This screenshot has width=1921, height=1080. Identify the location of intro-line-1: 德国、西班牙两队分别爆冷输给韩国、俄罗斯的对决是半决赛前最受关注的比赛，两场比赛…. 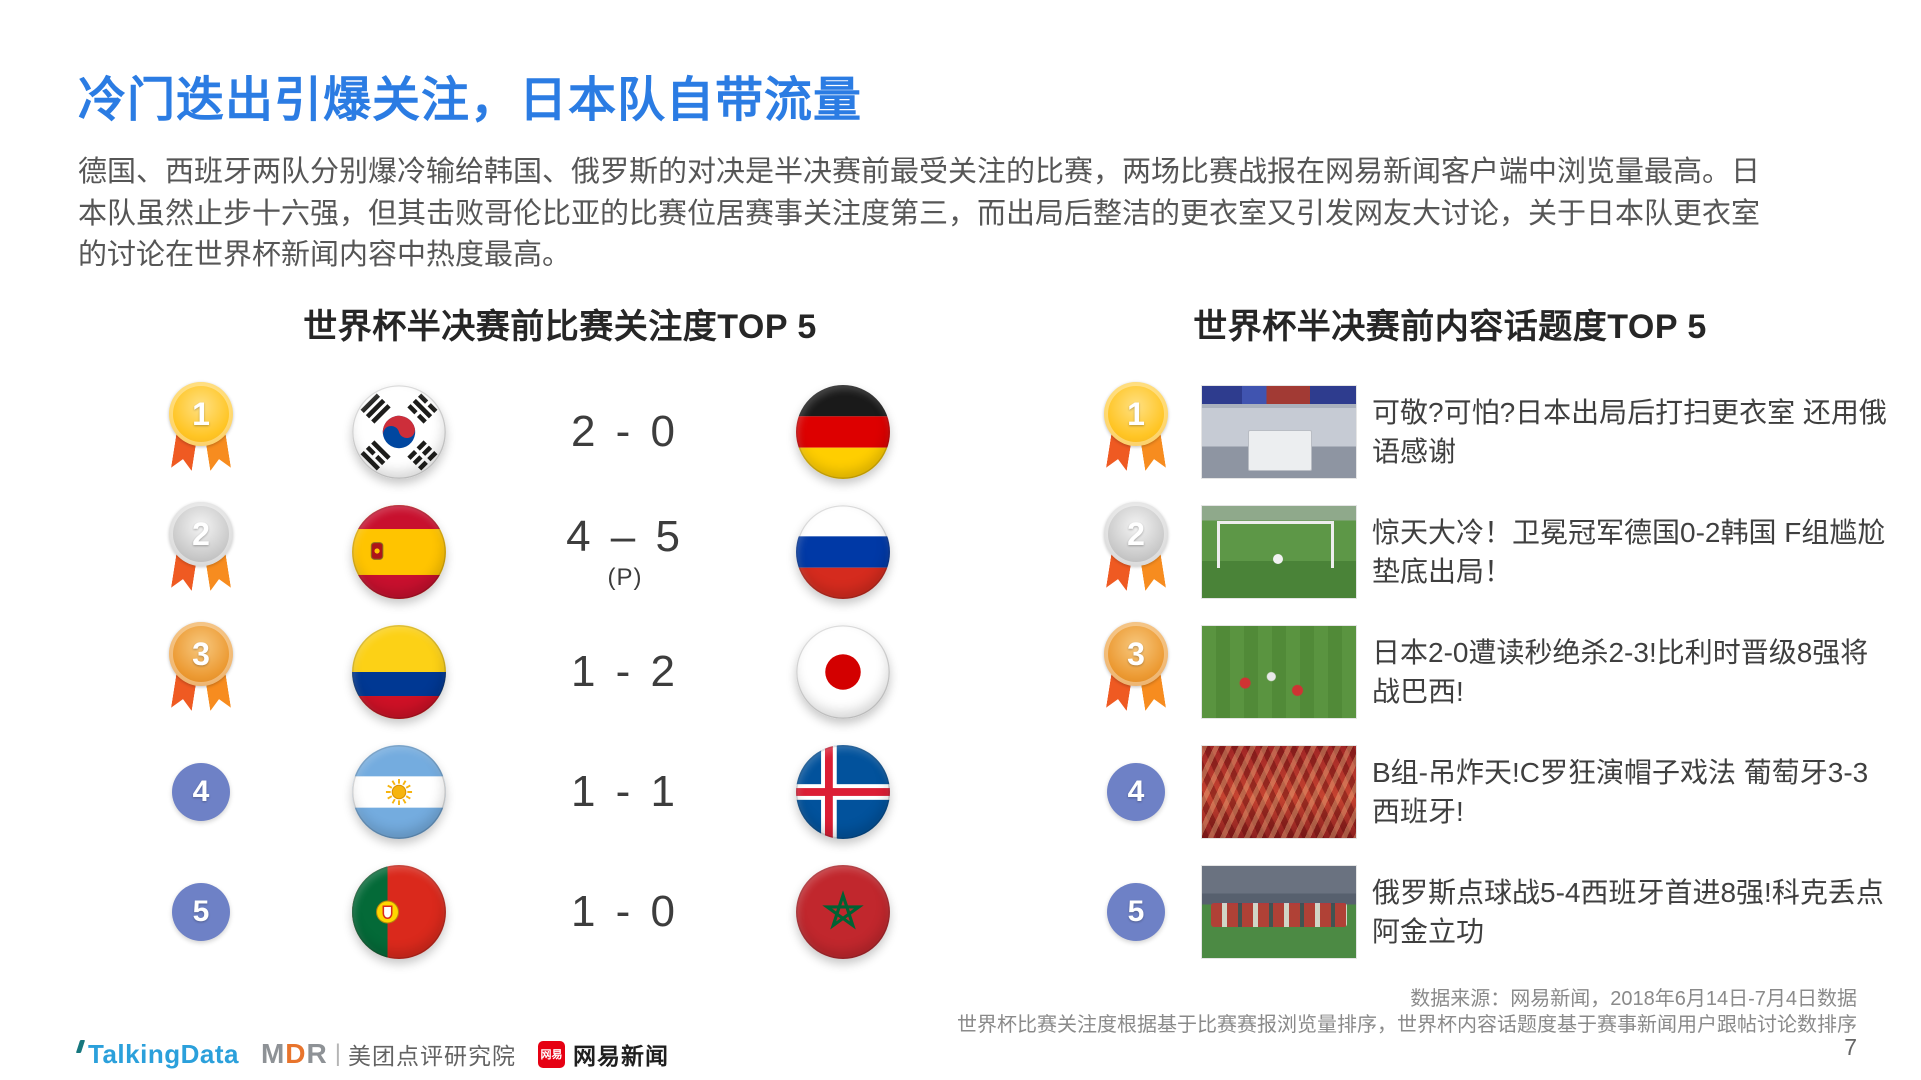
(919, 172).